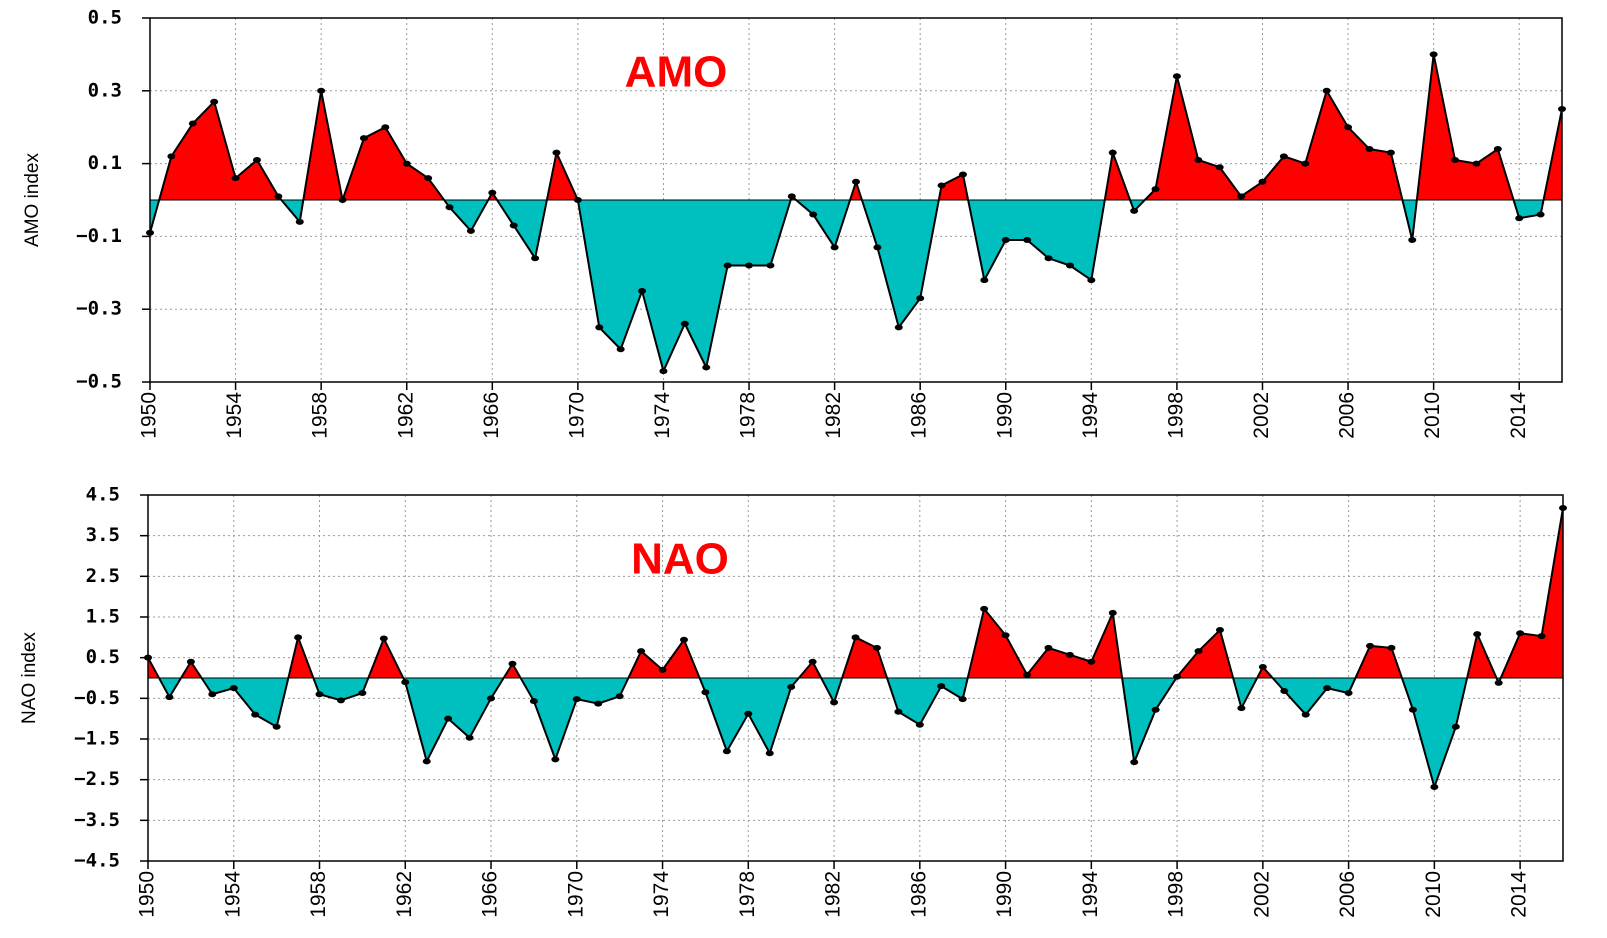 Image resolution: width=1607 pixels, height=938 pixels. I want to click on y-tick-label: 0.5, so click(103, 657).